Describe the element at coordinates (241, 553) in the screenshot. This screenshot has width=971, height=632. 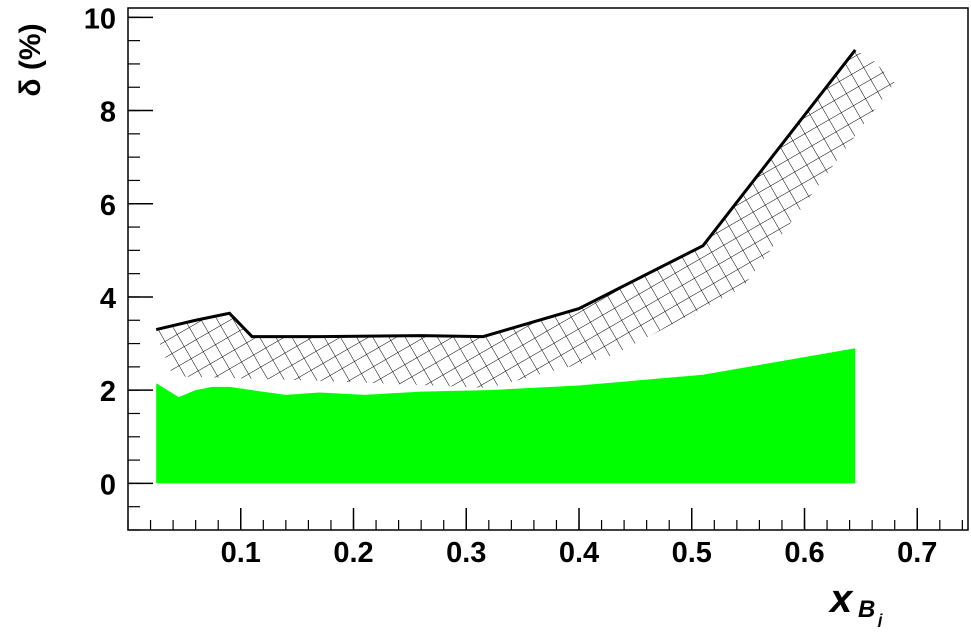
I see `x-tick-label: 0.1` at that location.